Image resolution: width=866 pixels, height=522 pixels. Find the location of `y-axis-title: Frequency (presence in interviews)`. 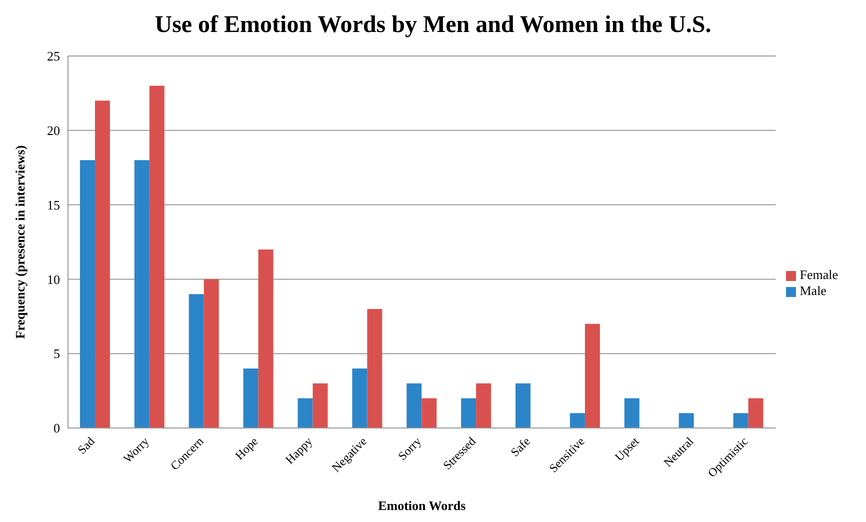

y-axis-title: Frequency (presence in interviews) is located at coordinates (20, 242).